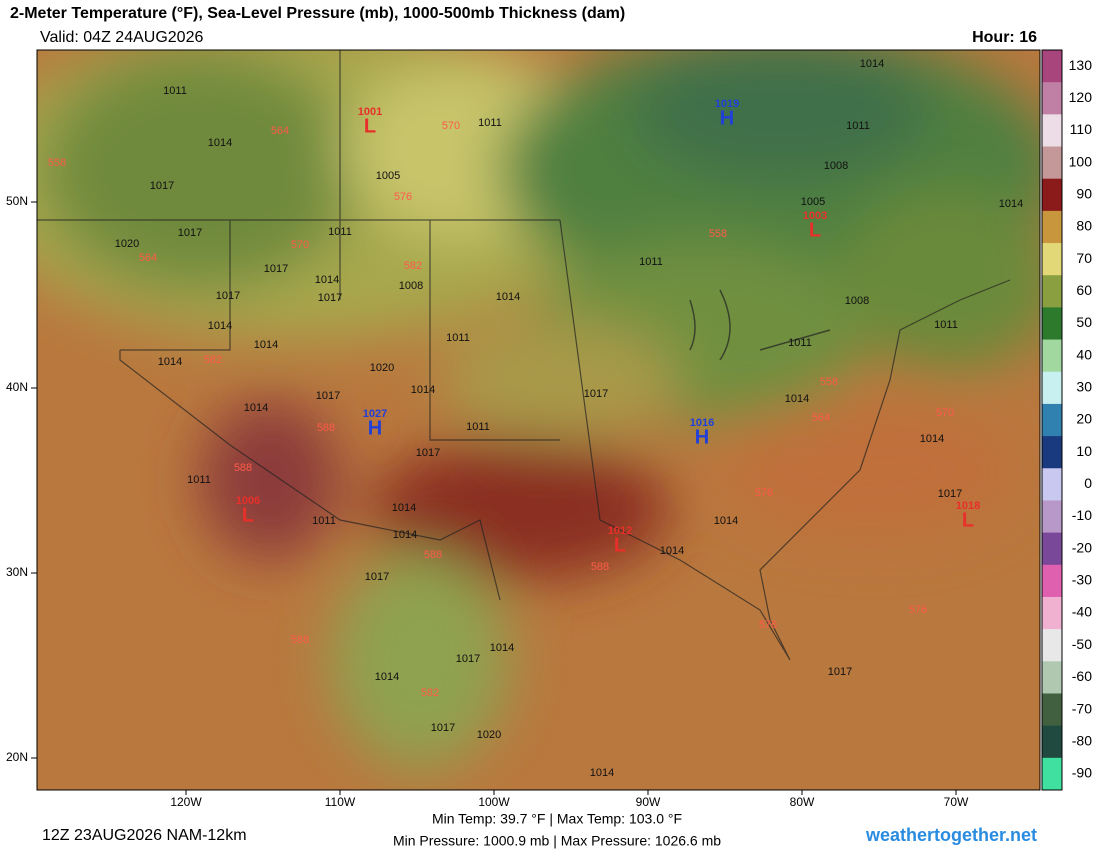 This screenshot has width=1100, height=855. What do you see at coordinates (1081, 97) in the screenshot?
I see `colorbar-label: 120` at bounding box center [1081, 97].